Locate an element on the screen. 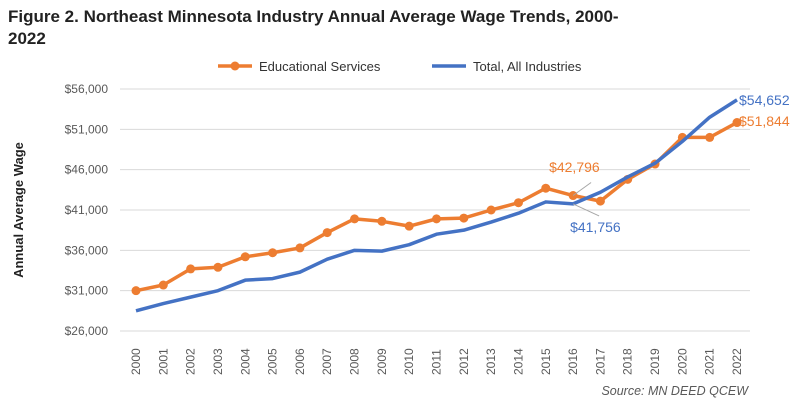 The height and width of the screenshot is (408, 800). x-tick-label: 2012 is located at coordinates (464, 361).